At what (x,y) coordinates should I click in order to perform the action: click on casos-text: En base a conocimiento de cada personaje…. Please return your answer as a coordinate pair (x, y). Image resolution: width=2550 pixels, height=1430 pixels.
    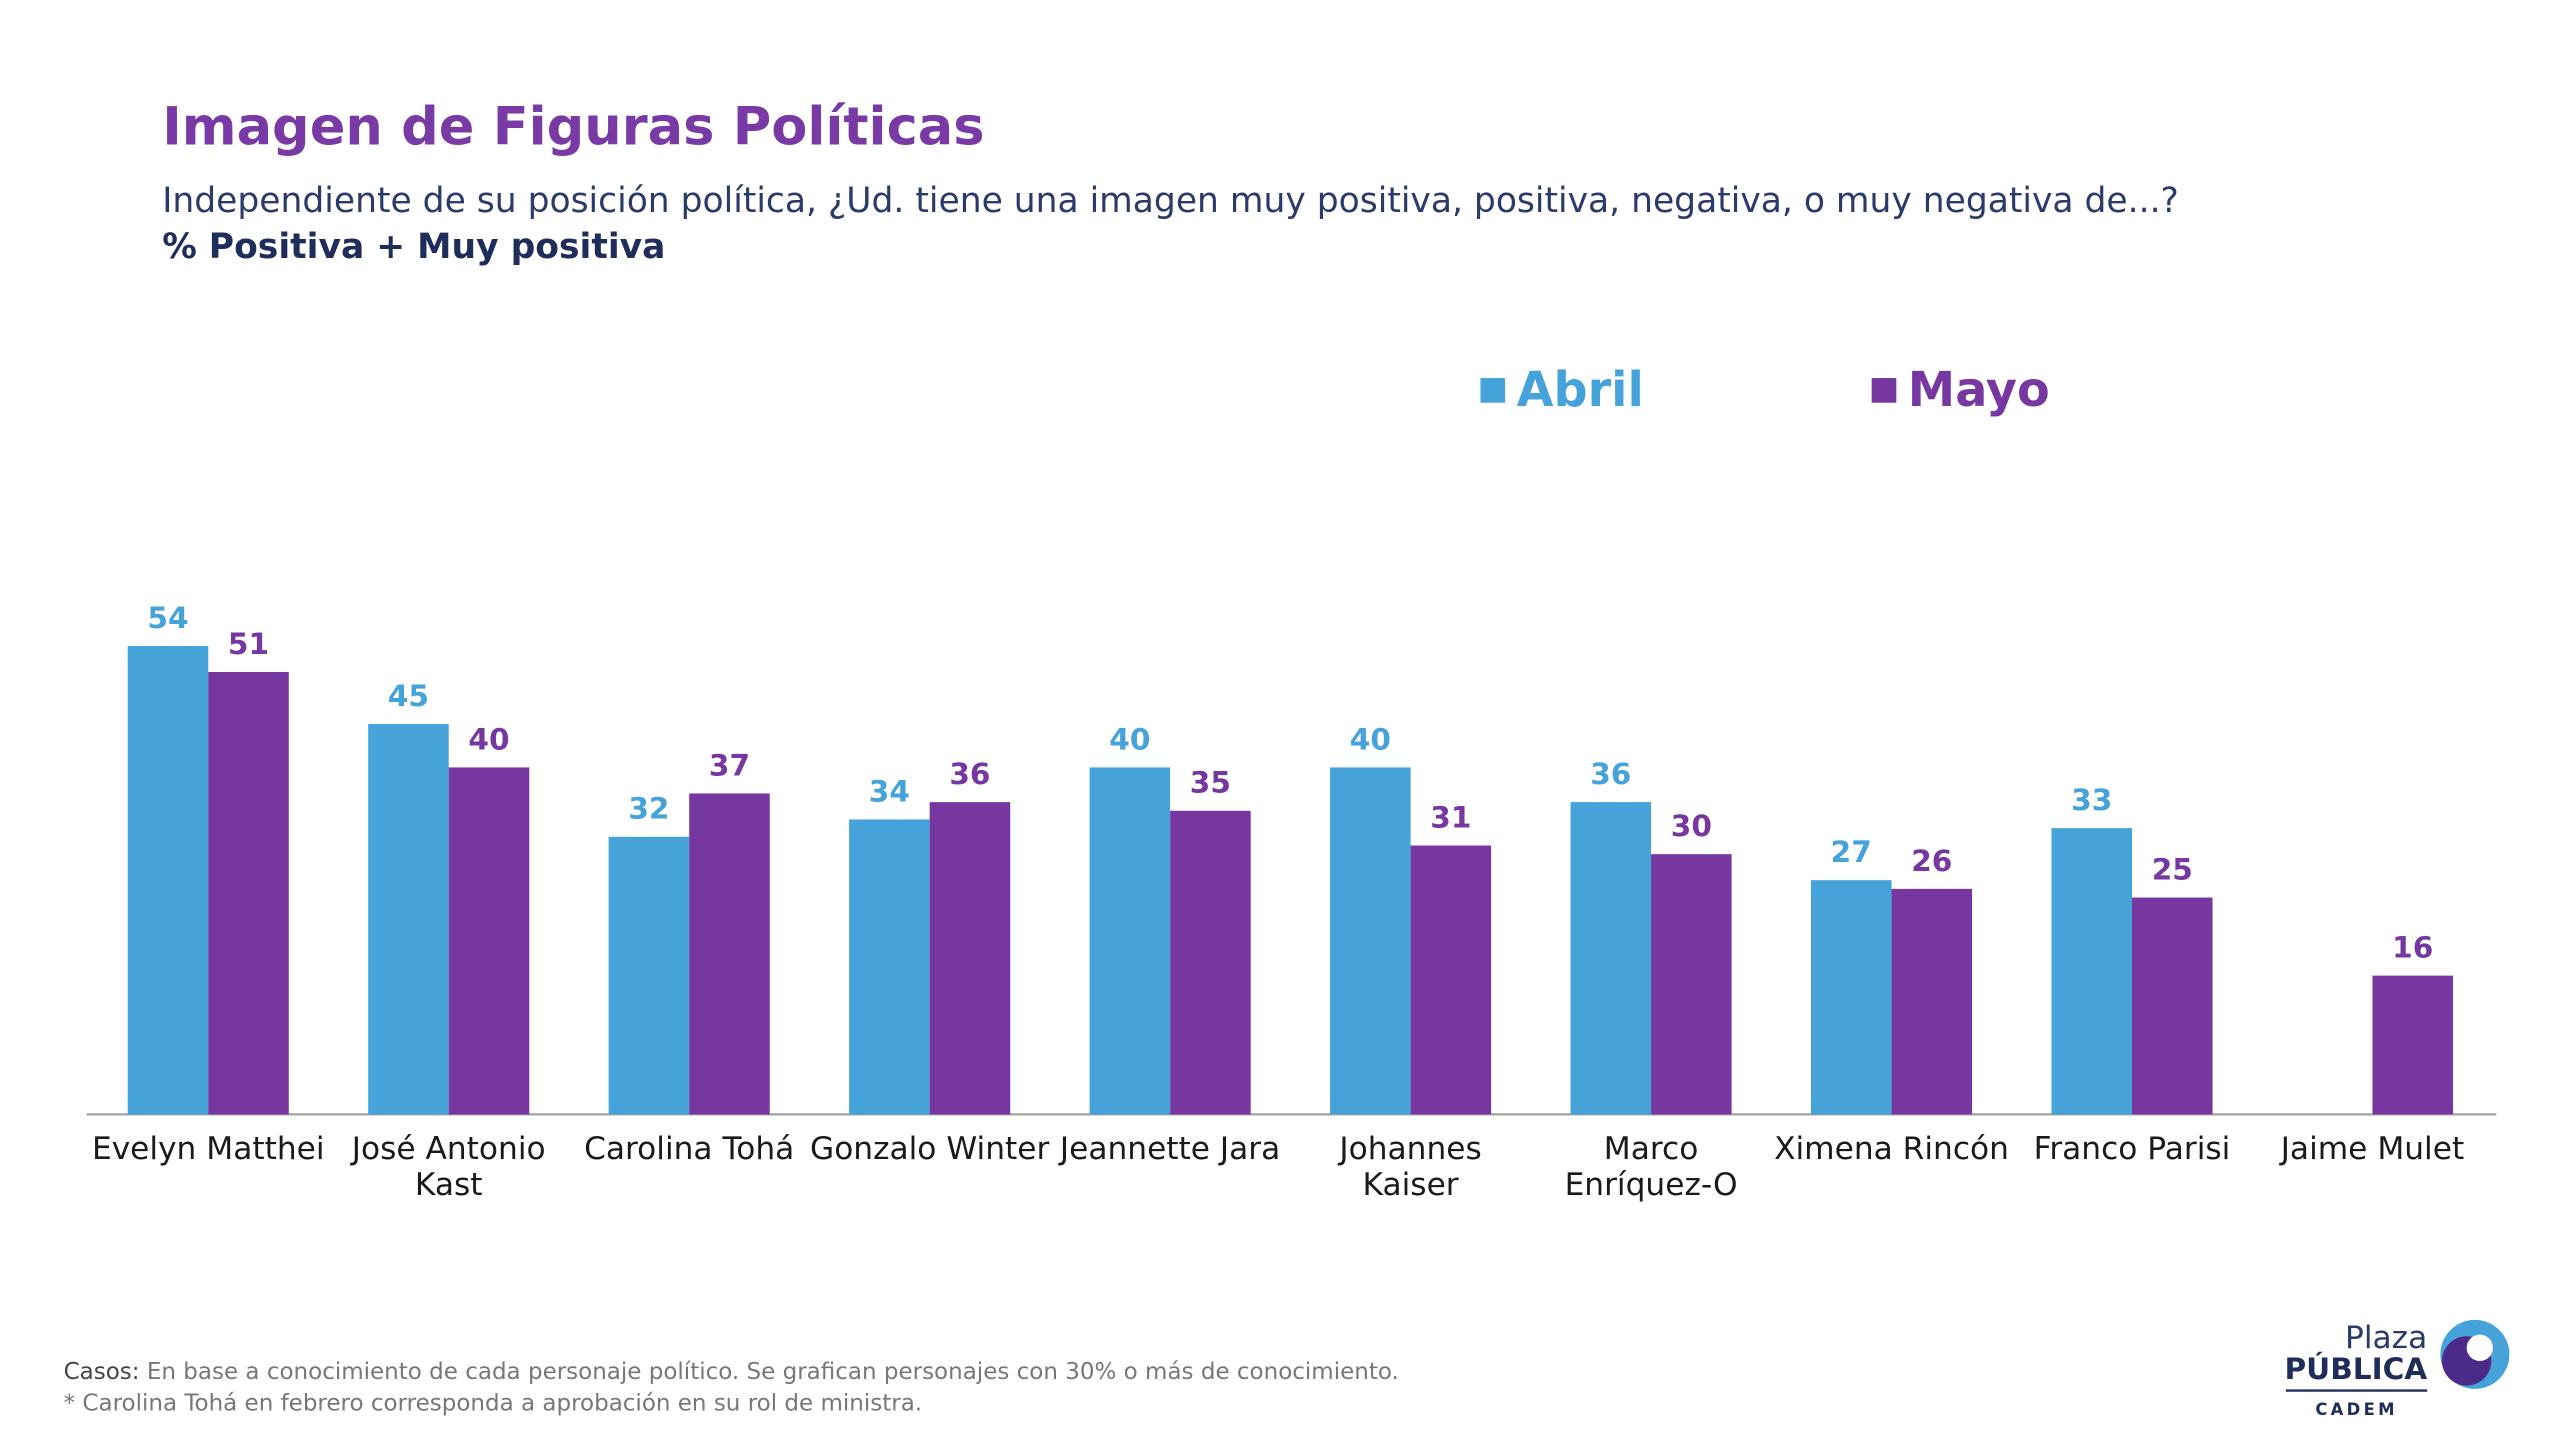
    Looking at the image, I should click on (773, 1372).